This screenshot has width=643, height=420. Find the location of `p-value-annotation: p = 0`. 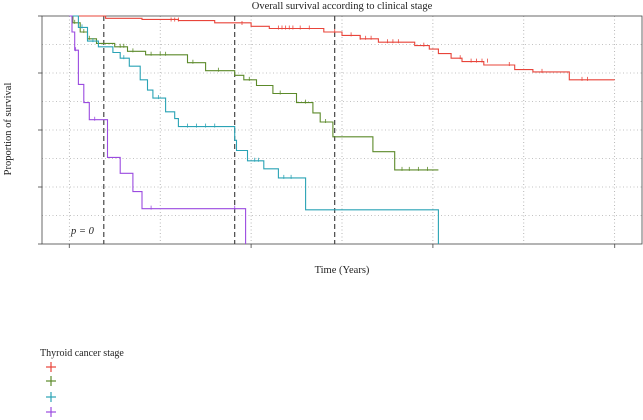

p-value-annotation: p = 0 is located at coordinates (82, 231).